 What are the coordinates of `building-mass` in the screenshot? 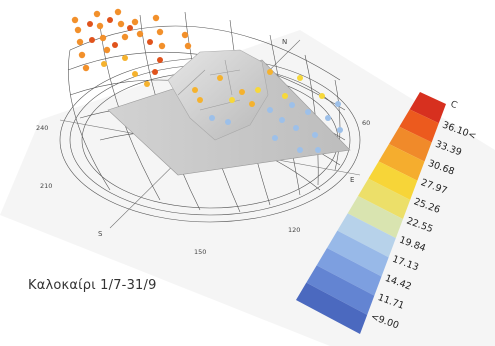 It's located at (218, 95).